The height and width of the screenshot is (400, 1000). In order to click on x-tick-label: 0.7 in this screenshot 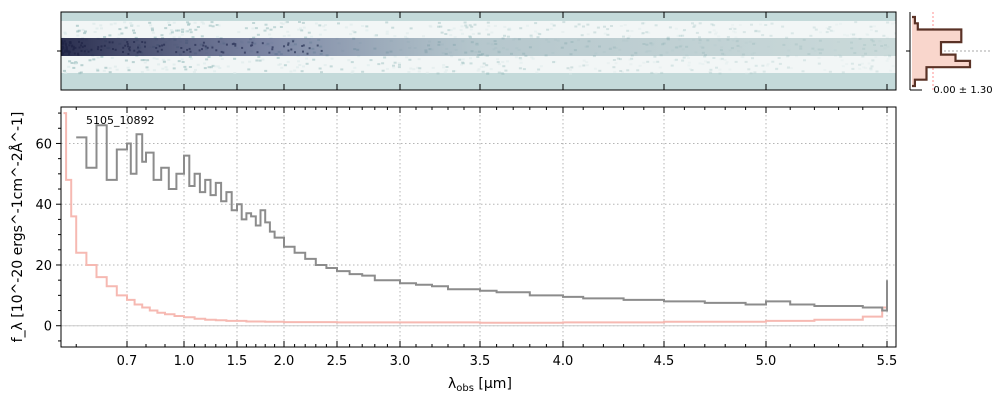, I will do `click(127, 361)`.